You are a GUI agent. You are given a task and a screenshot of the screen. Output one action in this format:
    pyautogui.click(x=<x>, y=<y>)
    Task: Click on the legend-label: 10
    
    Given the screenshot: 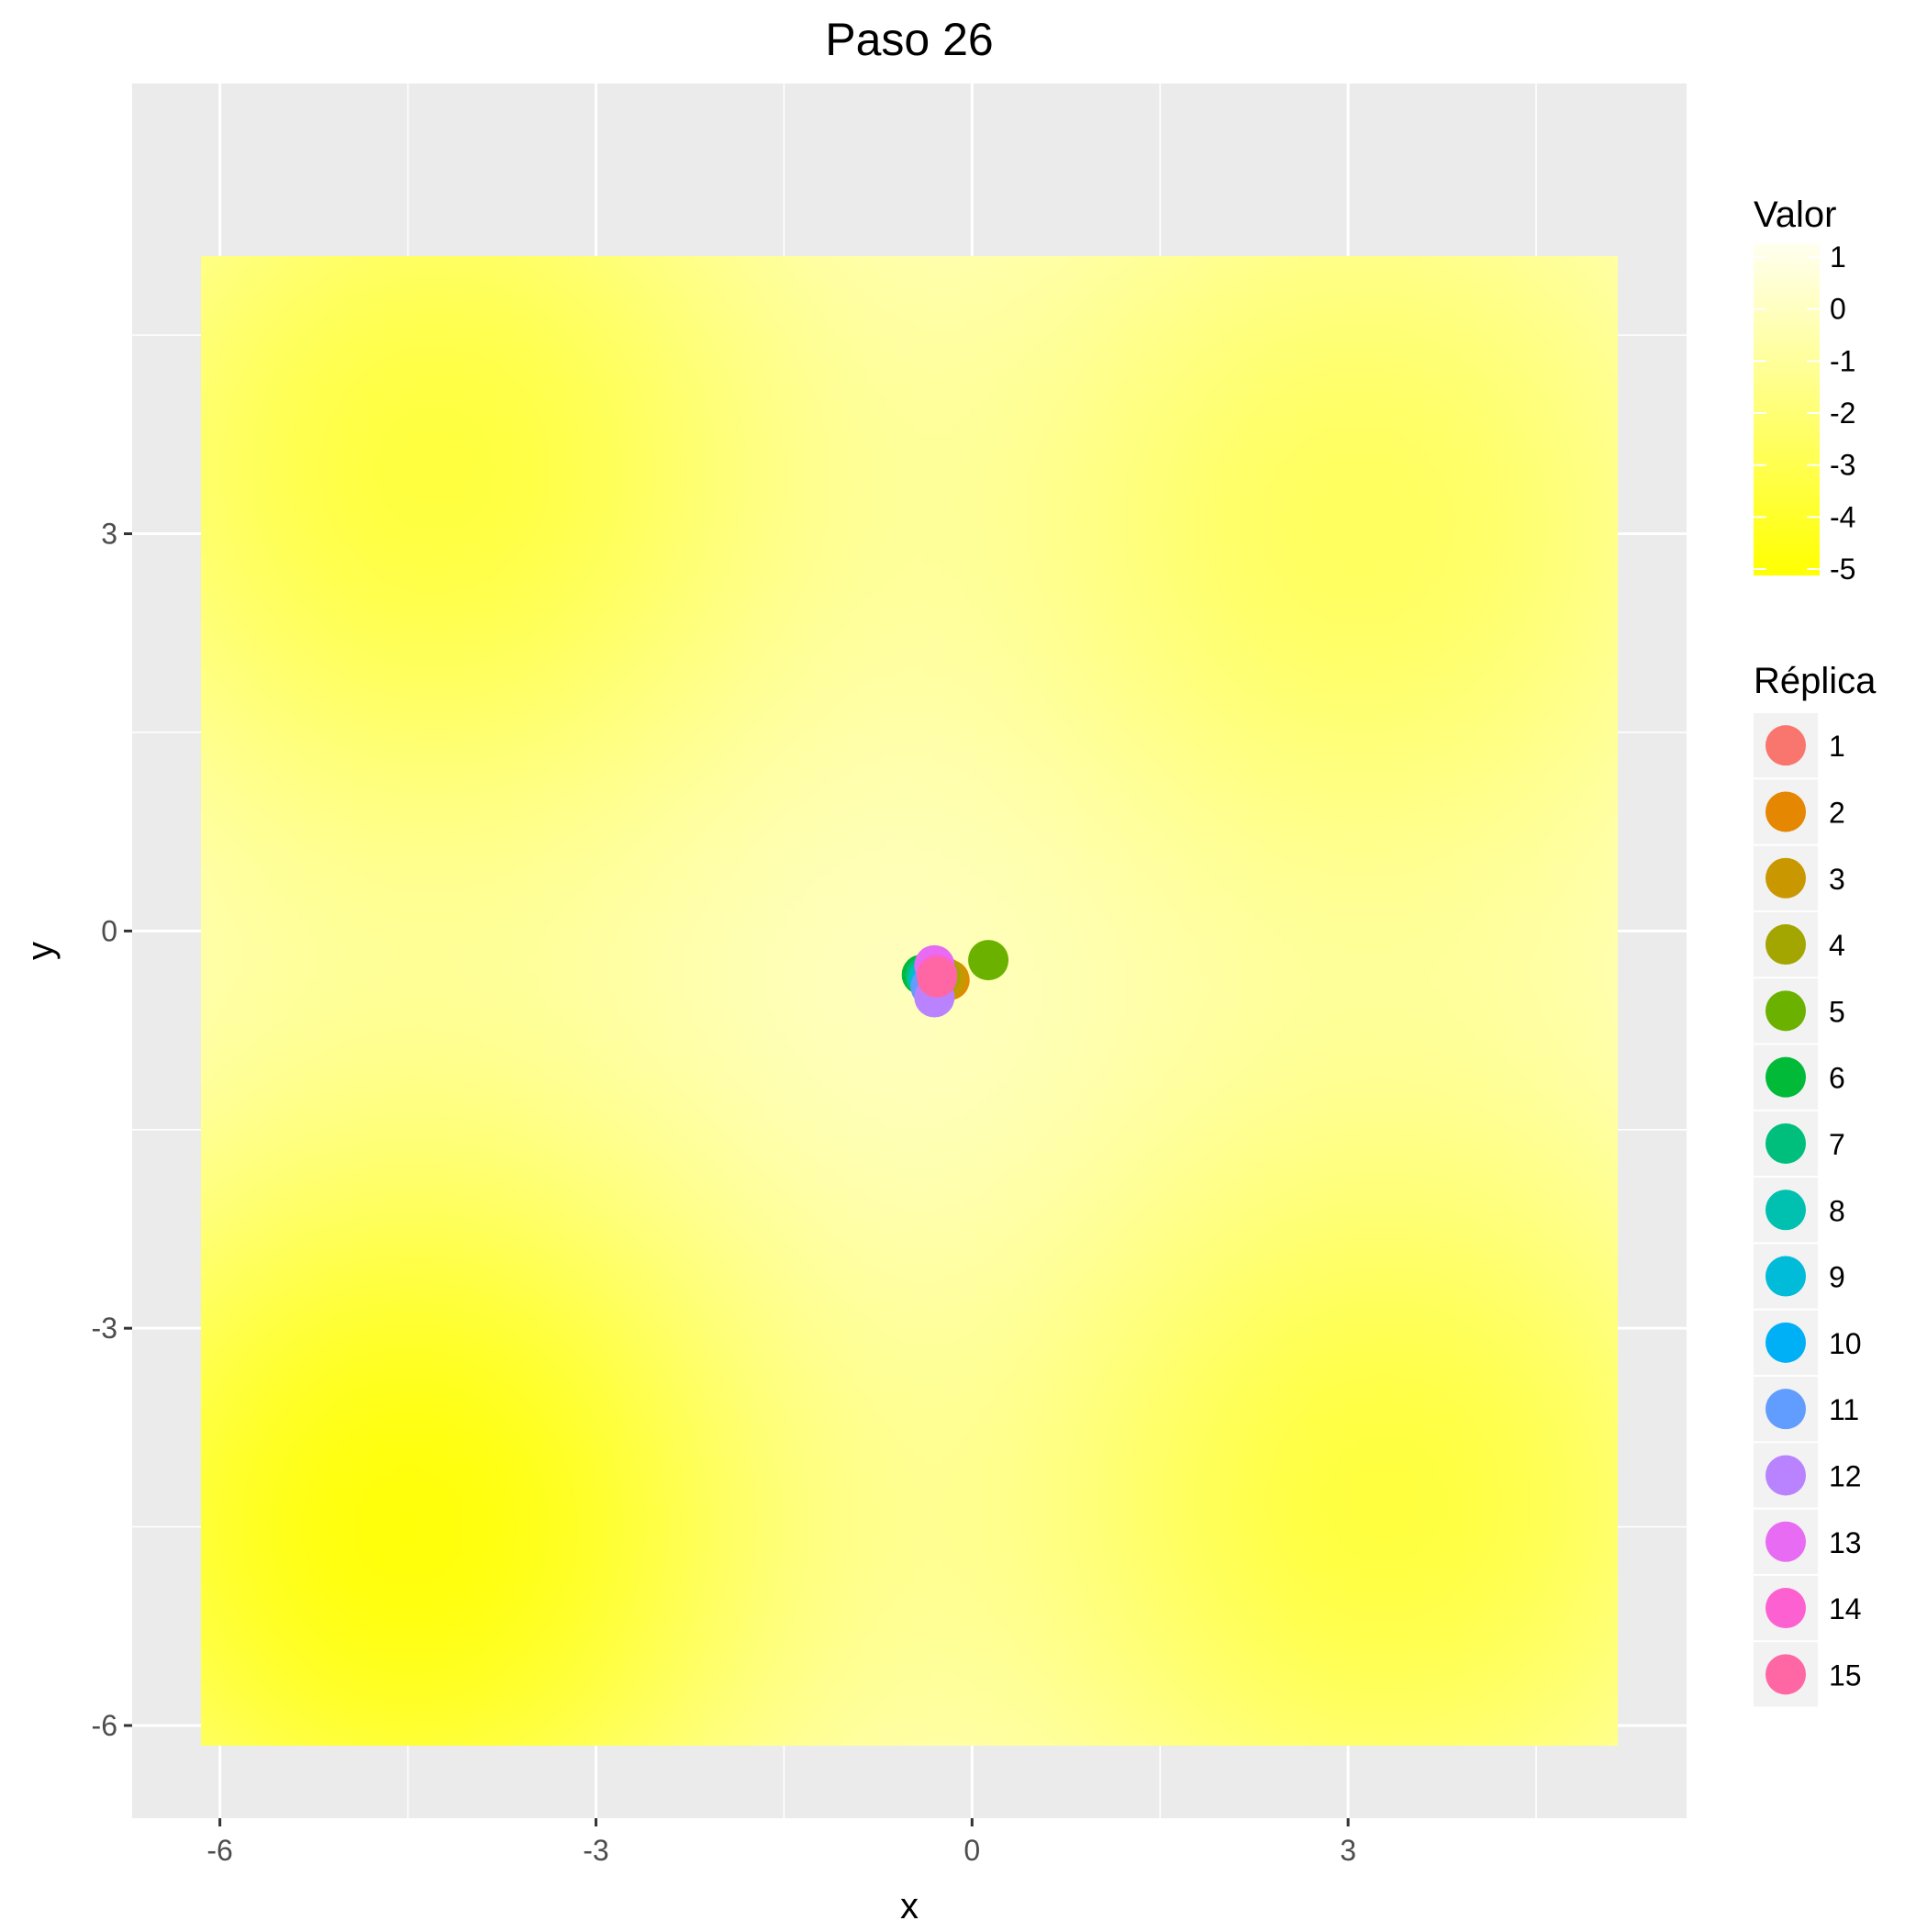 What is the action you would take?
    pyautogui.click(x=1845, y=1343)
    